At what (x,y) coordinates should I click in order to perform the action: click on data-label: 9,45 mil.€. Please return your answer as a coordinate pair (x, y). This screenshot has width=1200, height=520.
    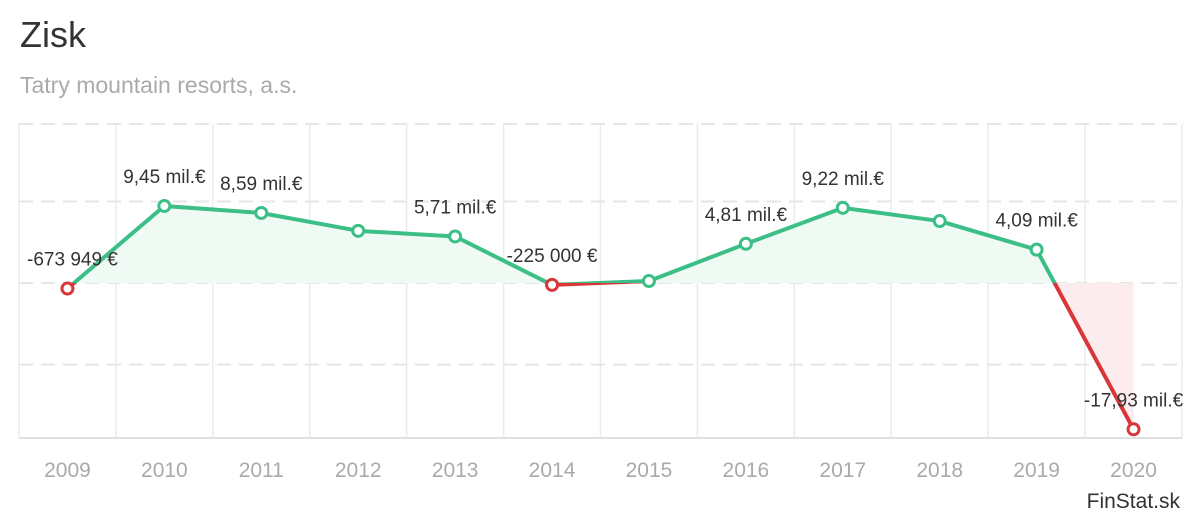
    Looking at the image, I should click on (164, 177).